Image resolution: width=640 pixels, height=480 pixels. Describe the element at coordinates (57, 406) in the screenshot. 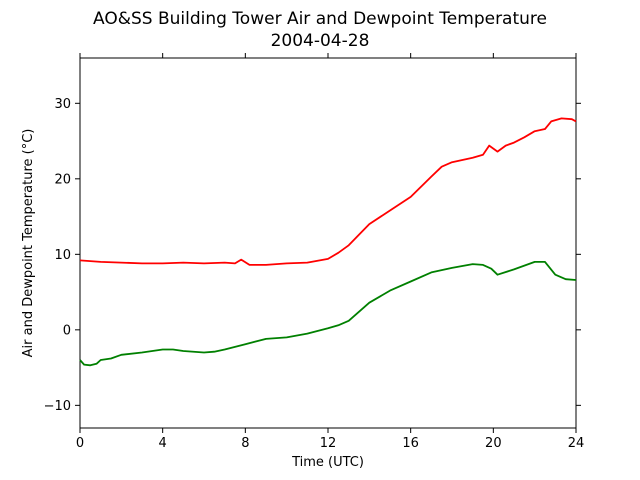

I see `y-tick-label: −10` at that location.